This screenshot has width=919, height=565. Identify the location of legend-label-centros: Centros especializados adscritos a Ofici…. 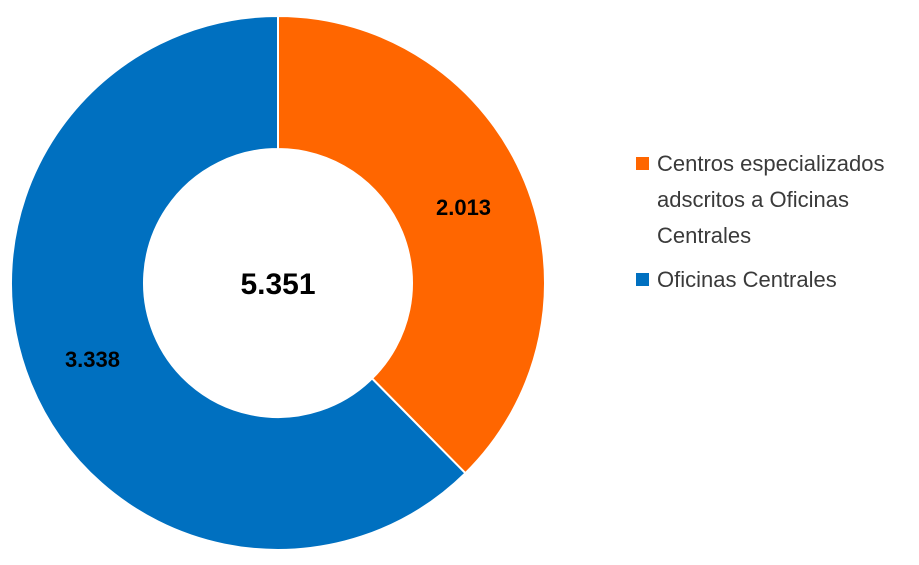
(771, 199).